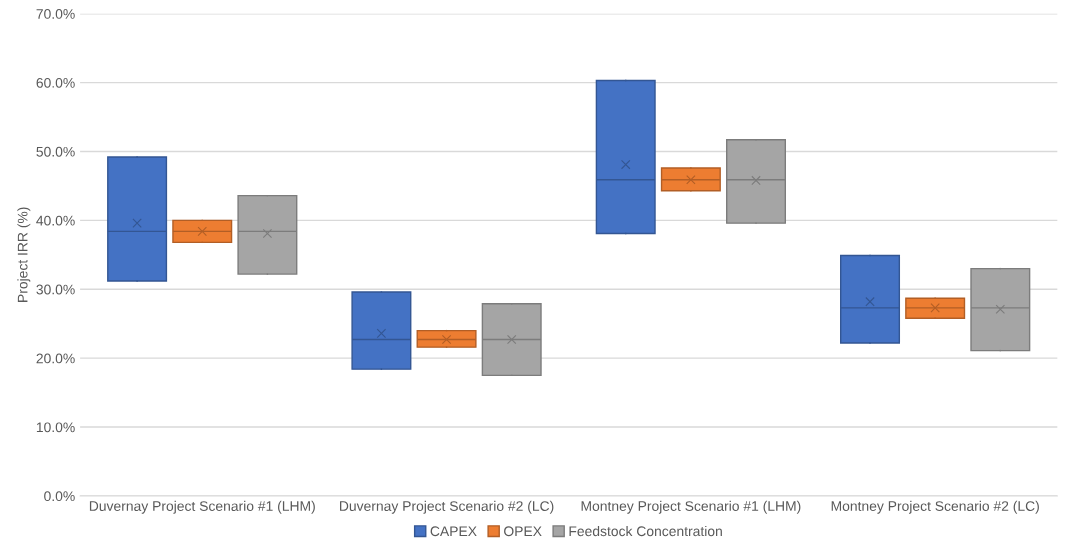  Describe the element at coordinates (523, 531) in the screenshot. I see `legend-label: OPEX` at that location.